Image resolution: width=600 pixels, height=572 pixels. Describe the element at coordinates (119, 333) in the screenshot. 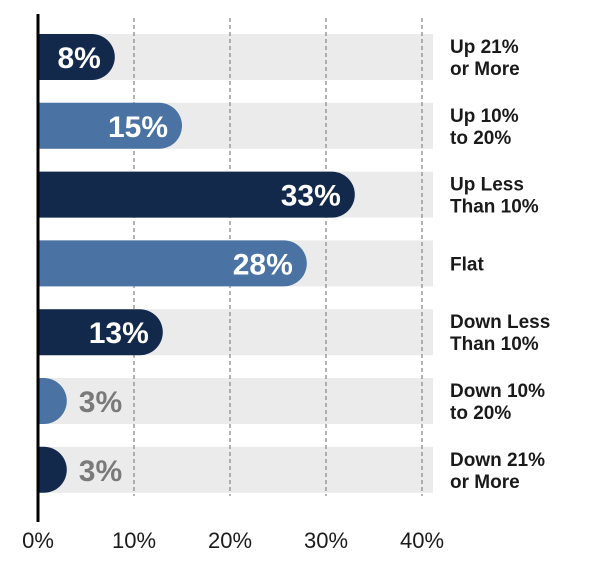

I see `value-label: 13%` at that location.